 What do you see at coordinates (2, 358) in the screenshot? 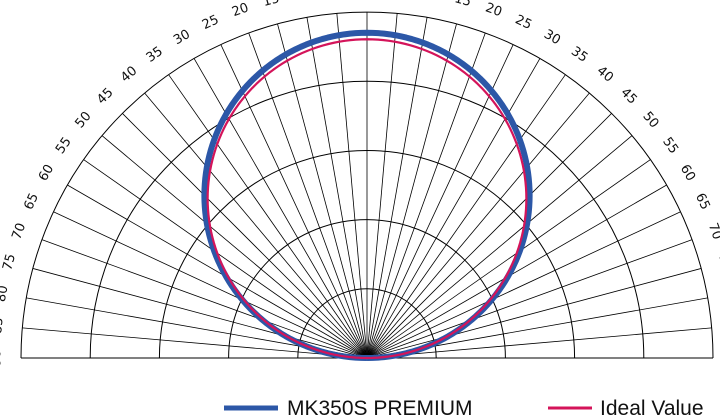
I see `angle-tick-label: 90` at bounding box center [2, 358].